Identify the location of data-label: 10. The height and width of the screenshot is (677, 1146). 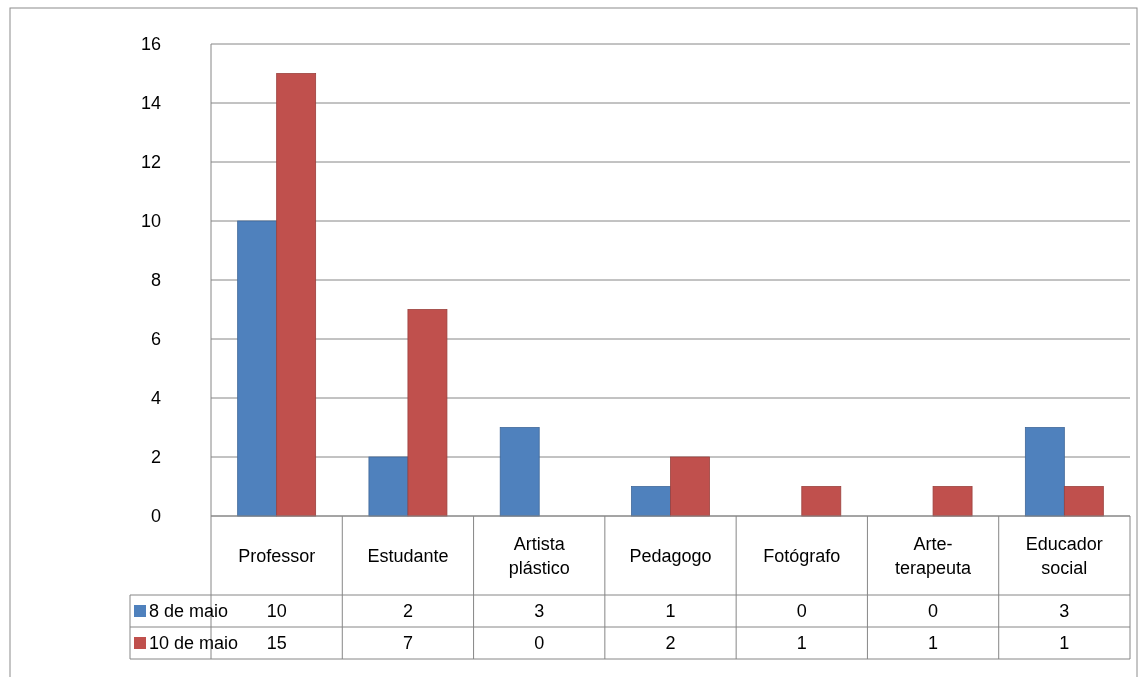
(276, 611).